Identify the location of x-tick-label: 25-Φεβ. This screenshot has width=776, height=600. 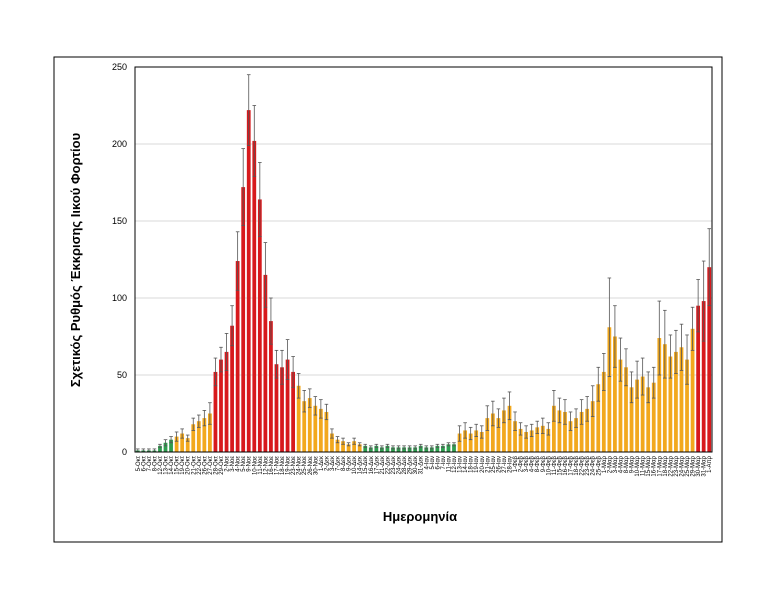
(599, 465).